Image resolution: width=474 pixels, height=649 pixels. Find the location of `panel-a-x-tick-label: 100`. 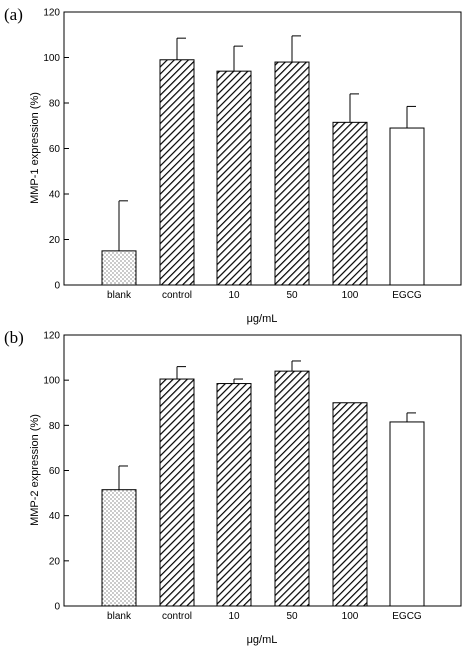

panel-a-x-tick-label: 100 is located at coordinates (350, 295).